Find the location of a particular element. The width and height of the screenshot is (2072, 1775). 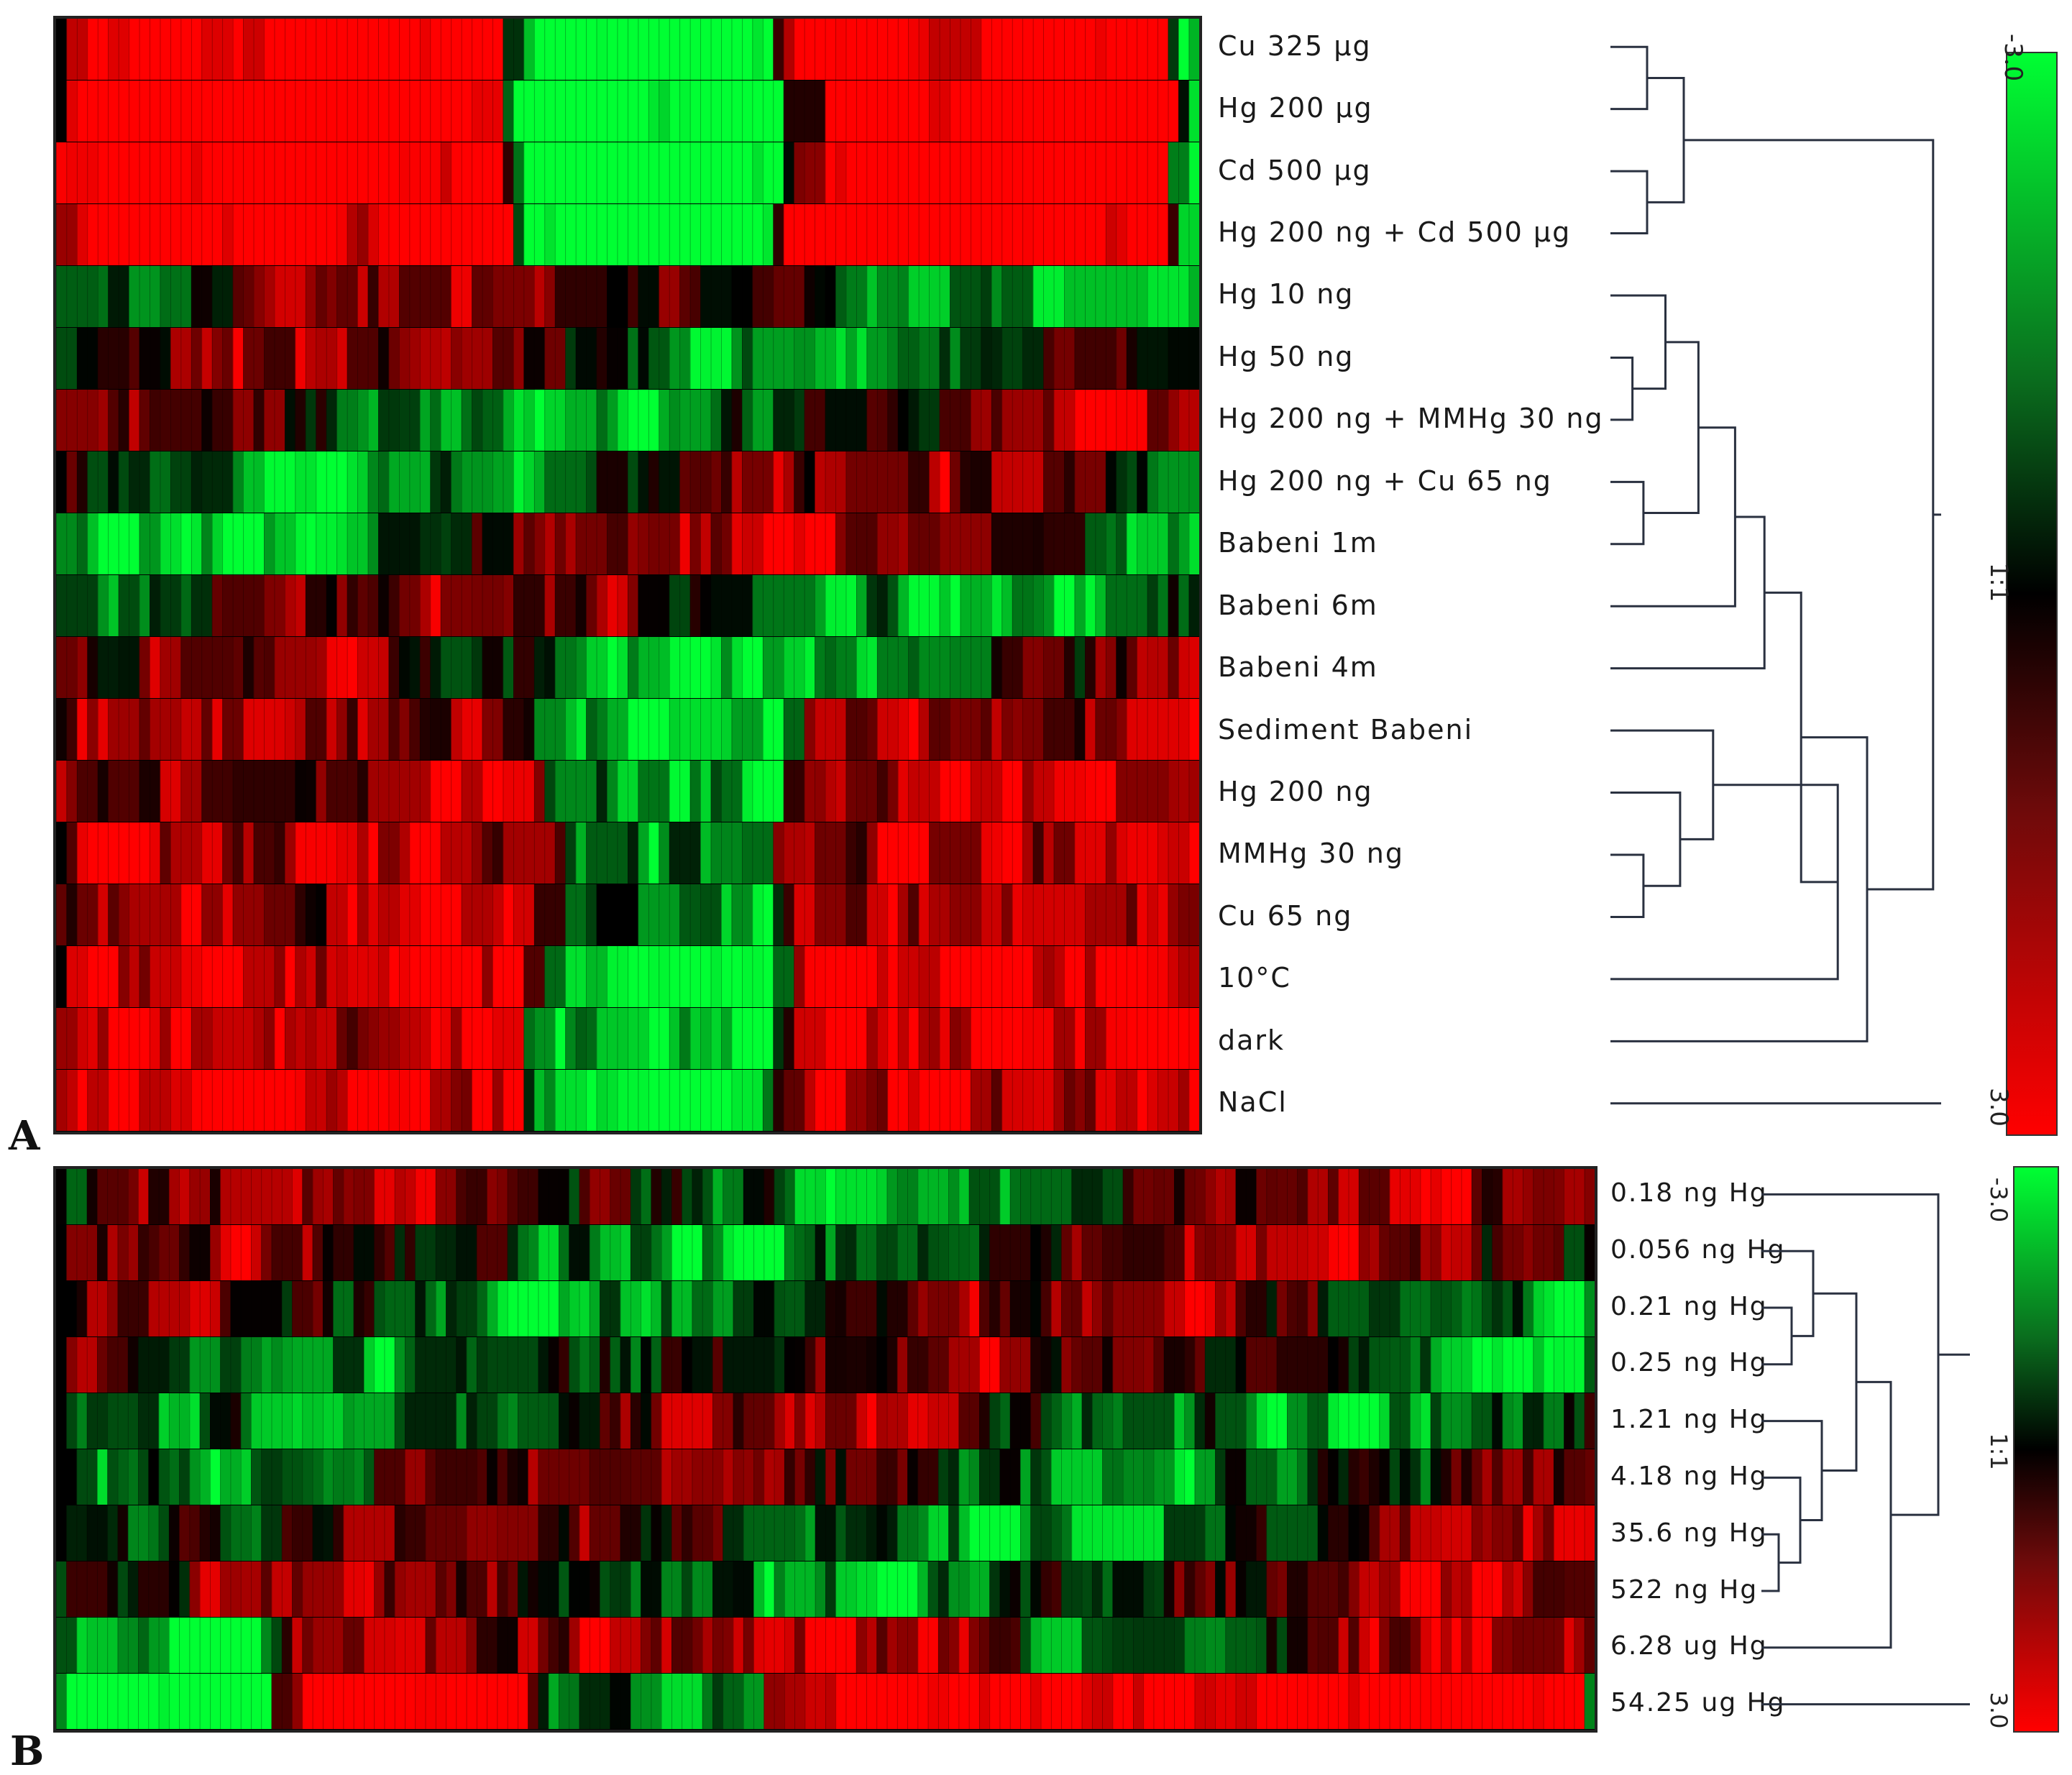

row-label: 1.21 ng Hg is located at coordinates (1689, 1420).